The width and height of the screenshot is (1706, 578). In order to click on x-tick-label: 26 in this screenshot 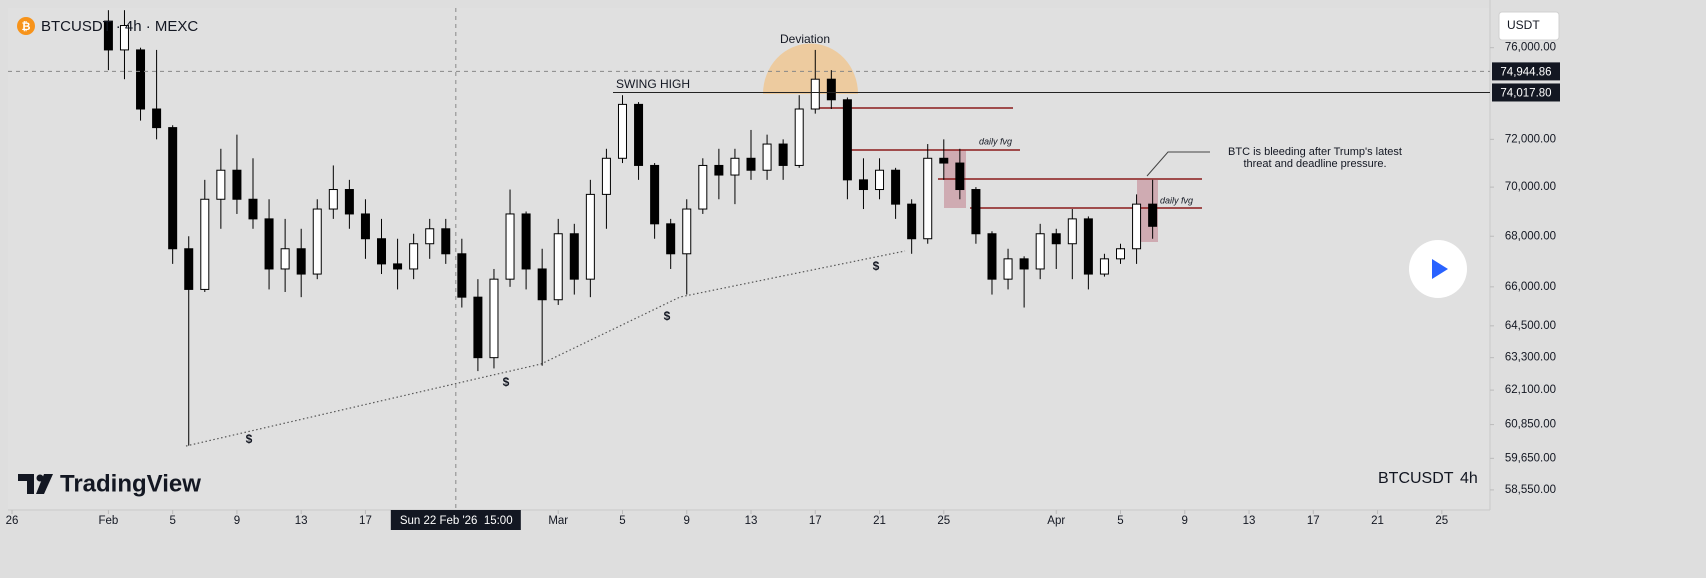, I will do `click(12, 521)`.